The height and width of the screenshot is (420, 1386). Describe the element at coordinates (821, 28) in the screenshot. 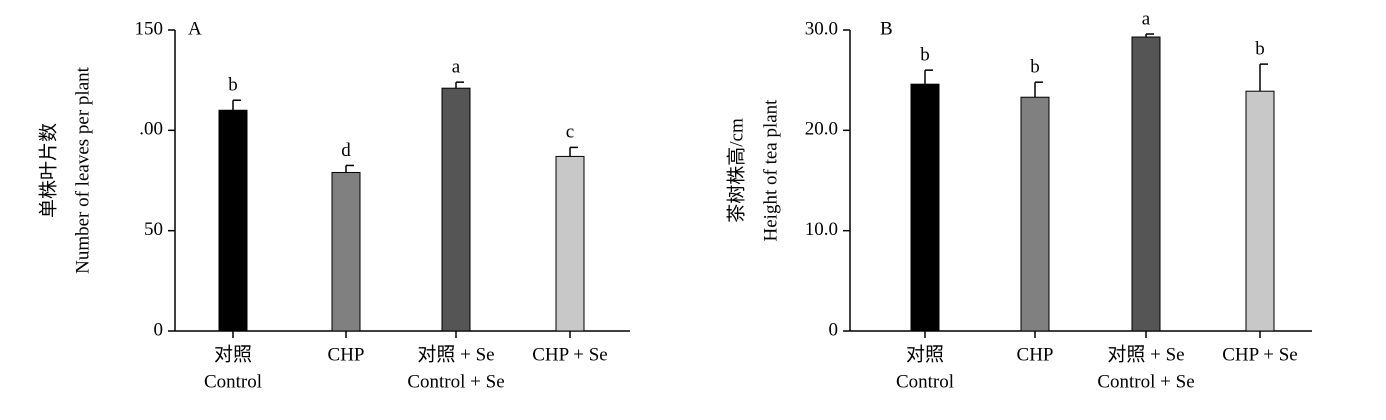

I see `y-tick-label: 30.0` at that location.